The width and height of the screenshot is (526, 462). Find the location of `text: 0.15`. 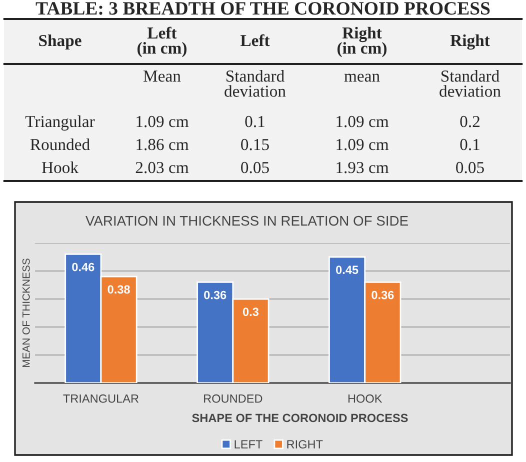

text: 0.15 is located at coordinates (255, 144).